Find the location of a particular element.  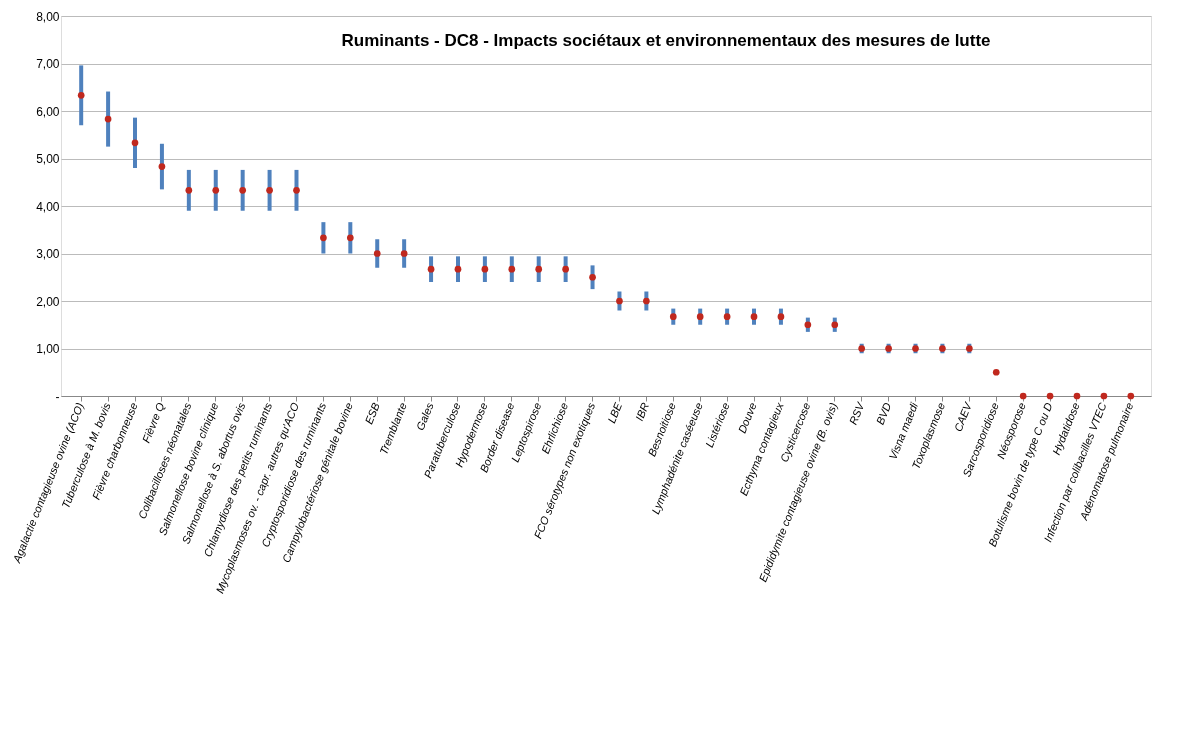

x-tick-label: Douve is located at coordinates (747, 417).